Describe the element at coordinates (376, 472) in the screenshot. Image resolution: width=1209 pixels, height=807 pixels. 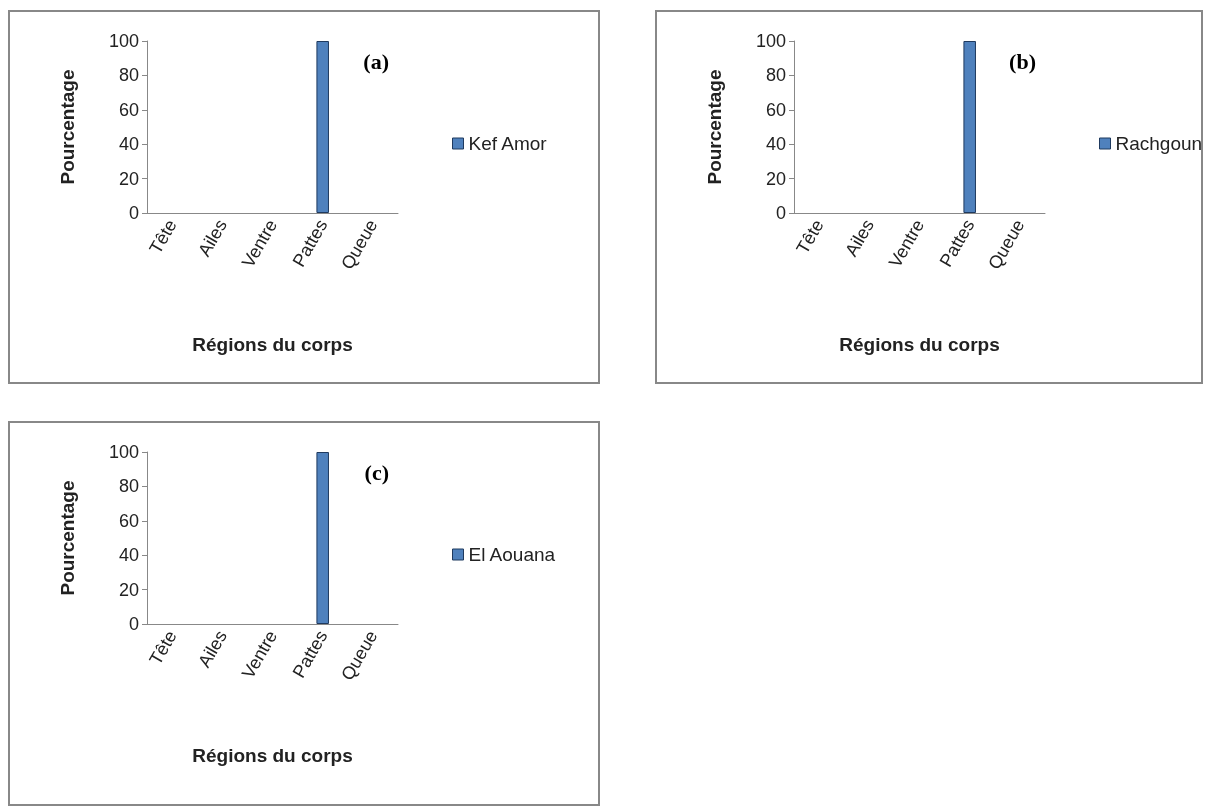
I see `chart-title: (c)` at that location.